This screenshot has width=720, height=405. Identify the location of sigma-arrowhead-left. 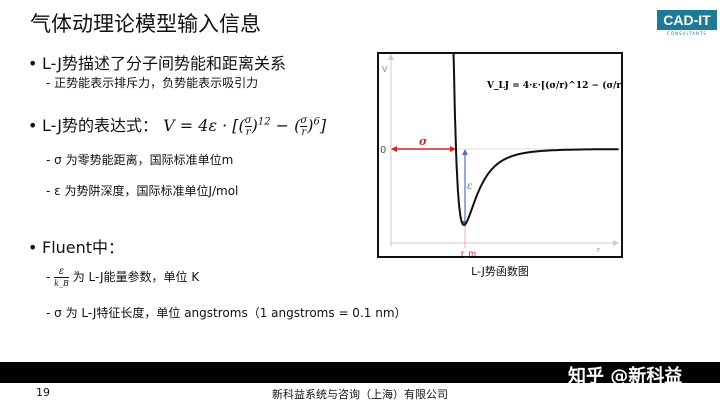
(394, 149).